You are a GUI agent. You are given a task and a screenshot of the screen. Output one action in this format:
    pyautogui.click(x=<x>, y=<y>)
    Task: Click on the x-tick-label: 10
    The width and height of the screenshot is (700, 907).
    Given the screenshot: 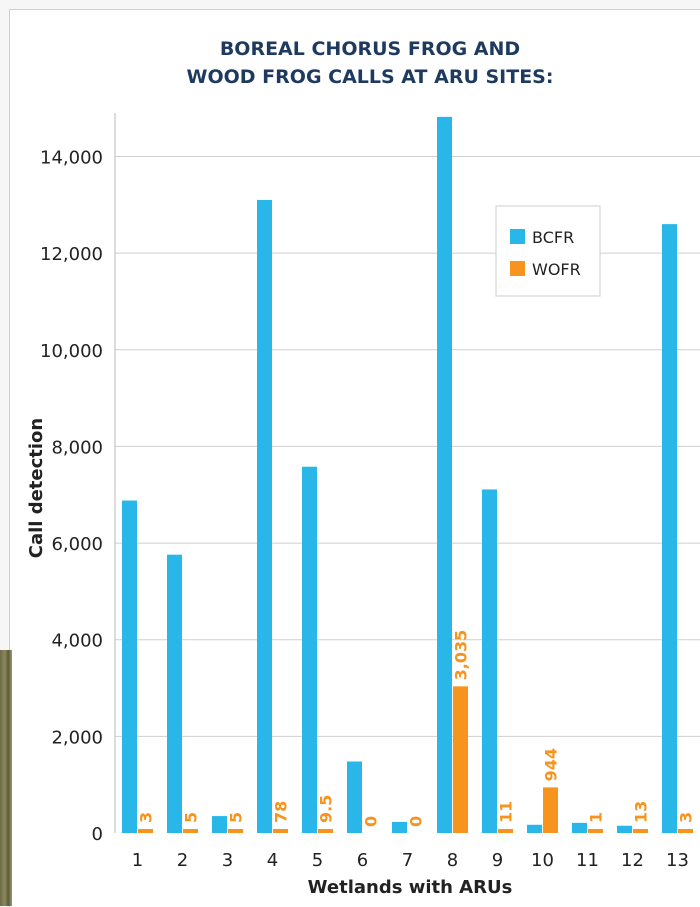 What is the action you would take?
    pyautogui.click(x=542, y=860)
    